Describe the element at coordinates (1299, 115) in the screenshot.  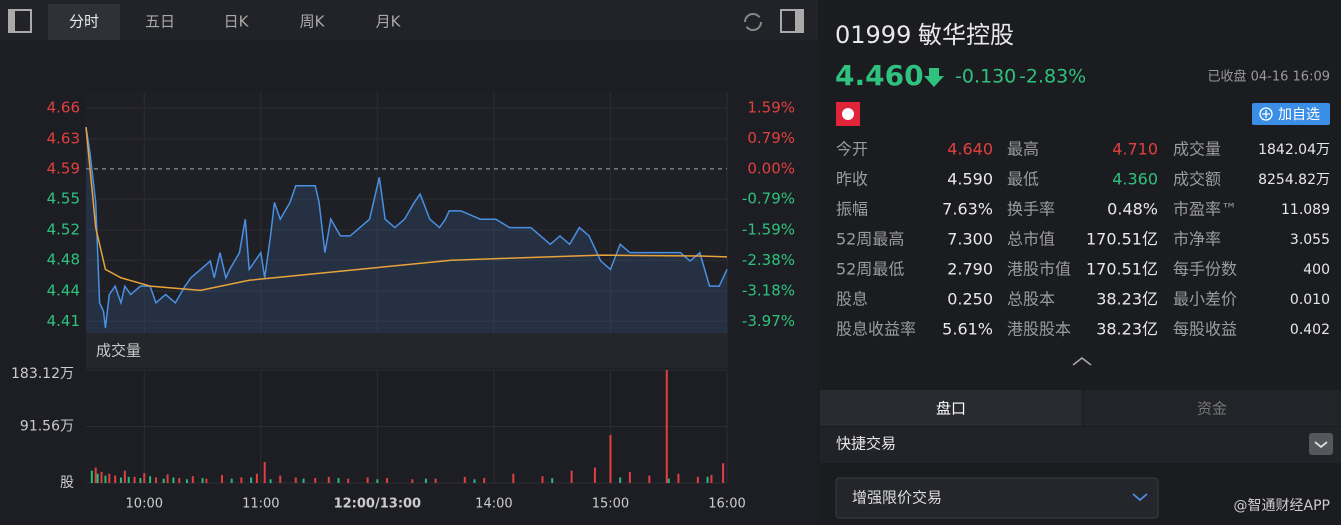
I see `watch-label: 加自选` at that location.